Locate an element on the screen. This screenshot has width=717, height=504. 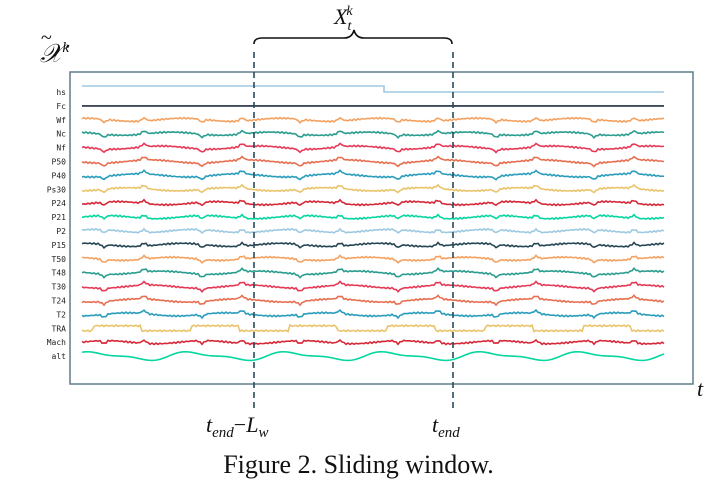
series-label: P2 is located at coordinates (61, 231).